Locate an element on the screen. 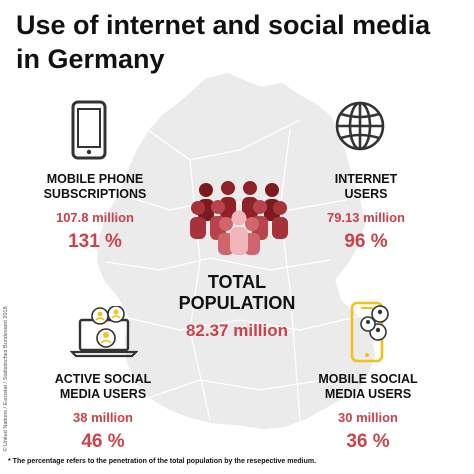  total-population-value: 82.37 million is located at coordinates (237, 330).